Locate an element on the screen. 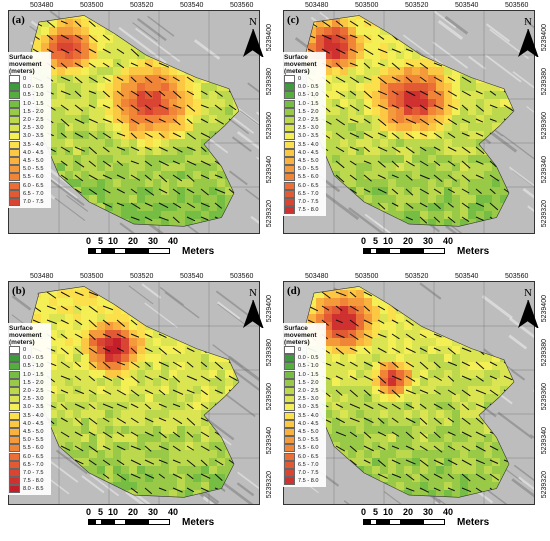 The image size is (550, 541). hillshade-texture is located at coordinates (497, 307).